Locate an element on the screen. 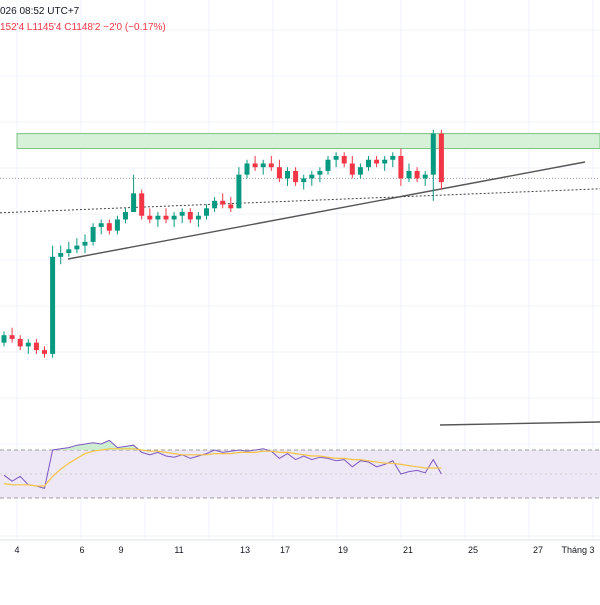 The height and width of the screenshot is (605, 600). x-tick-label: 13 is located at coordinates (245, 550).